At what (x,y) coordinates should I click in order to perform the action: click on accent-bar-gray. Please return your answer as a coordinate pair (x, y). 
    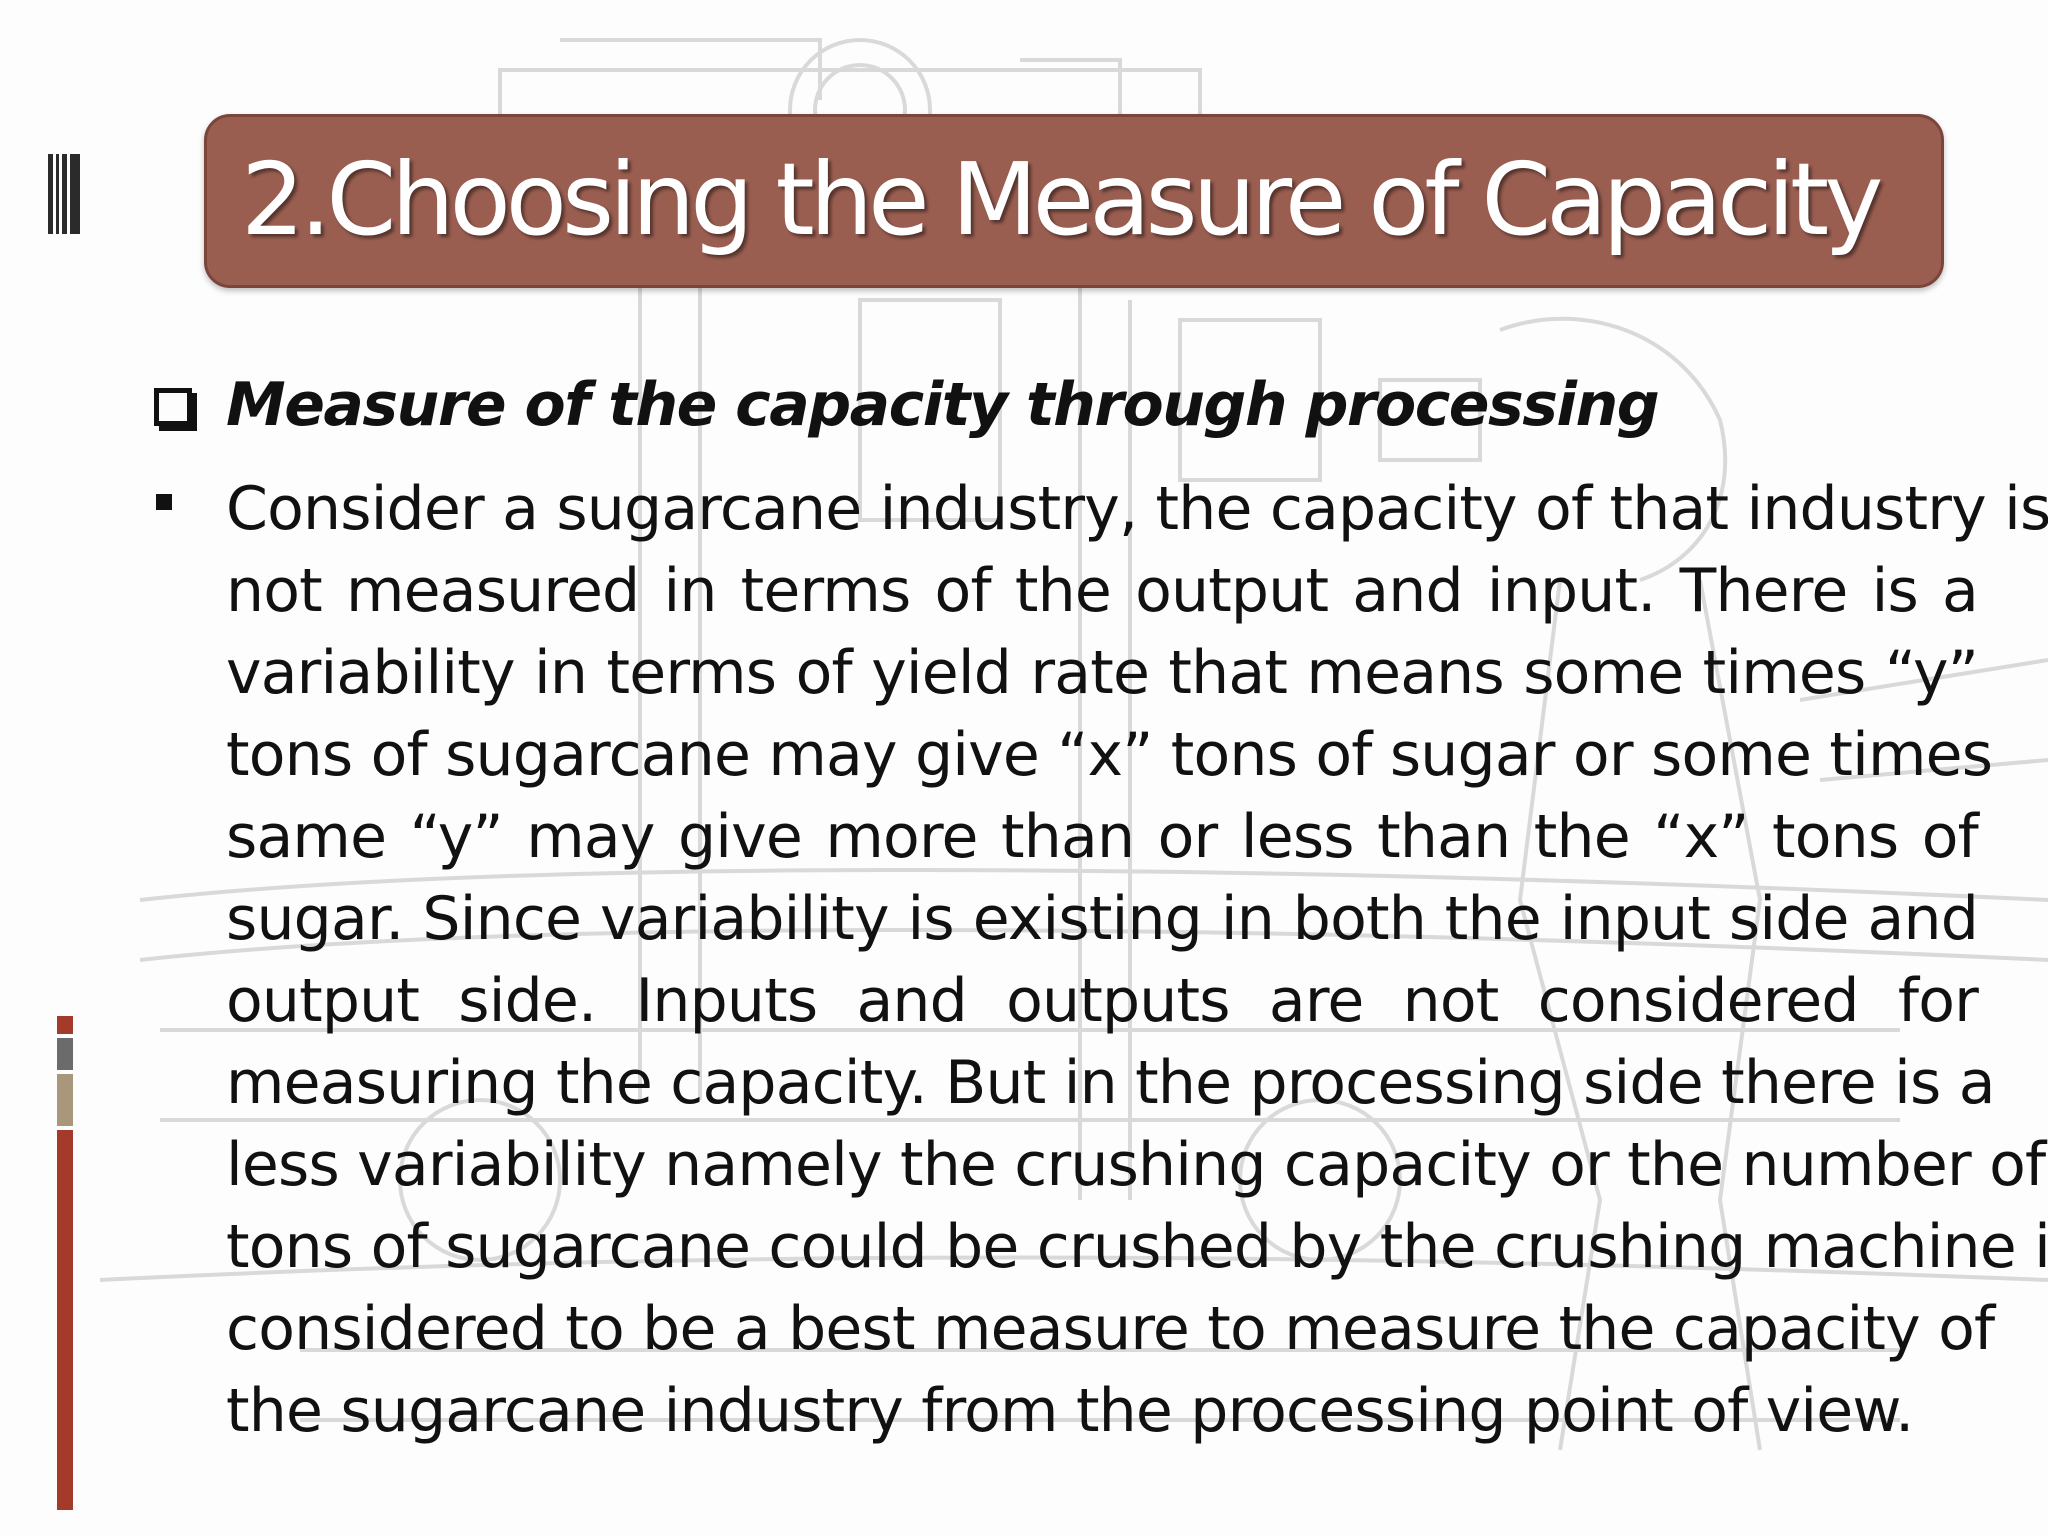
    Looking at the image, I should click on (65, 1054).